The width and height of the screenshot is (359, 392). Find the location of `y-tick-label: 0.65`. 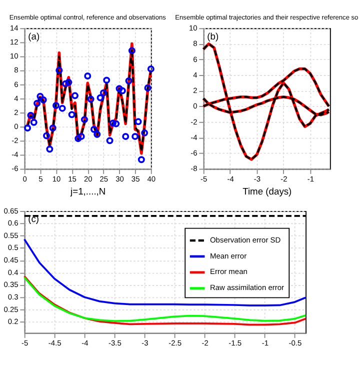

y-tick-label: 0.65 is located at coordinates (11, 211).